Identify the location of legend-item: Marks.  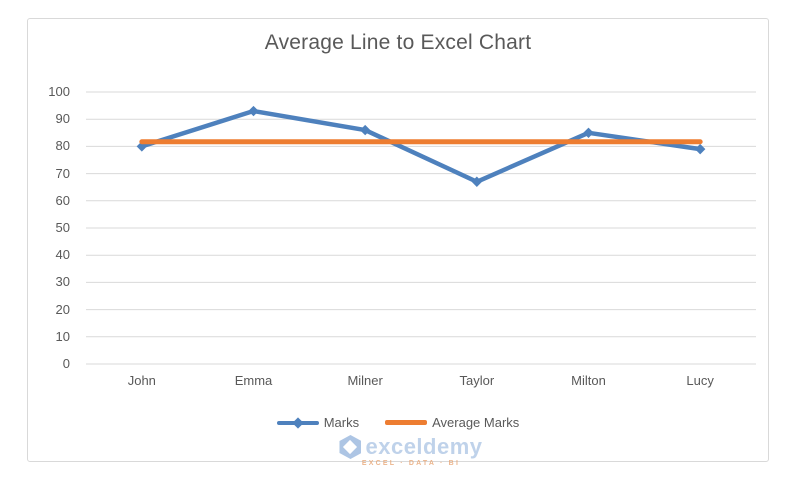
(318, 422).